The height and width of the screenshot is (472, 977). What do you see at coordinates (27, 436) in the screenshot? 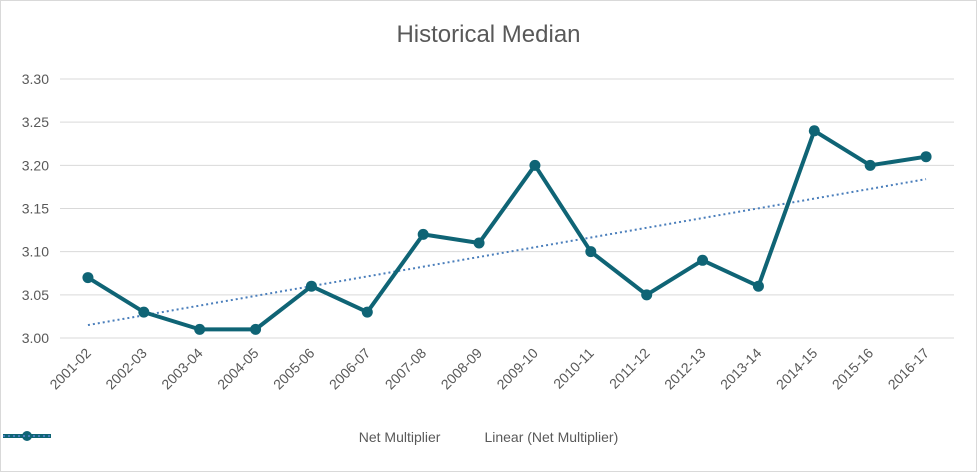
I see `legend-swatch-trend` at bounding box center [27, 436].